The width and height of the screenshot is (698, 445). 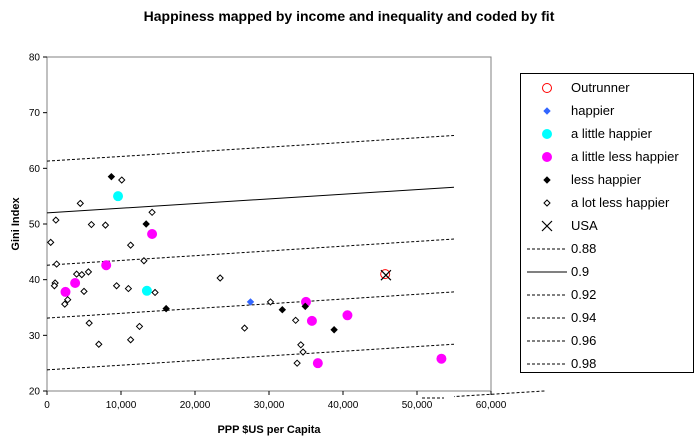 What do you see at coordinates (607, 157) in the screenshot?
I see `legend-entry: a little less happier` at bounding box center [607, 157].